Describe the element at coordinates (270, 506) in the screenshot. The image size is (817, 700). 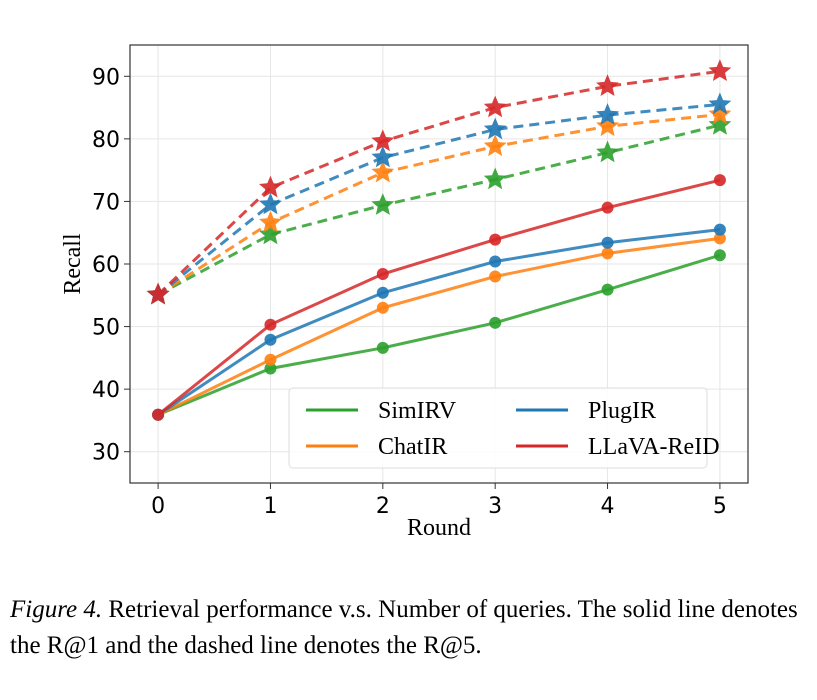
I see `x-tick-label: 1` at that location.